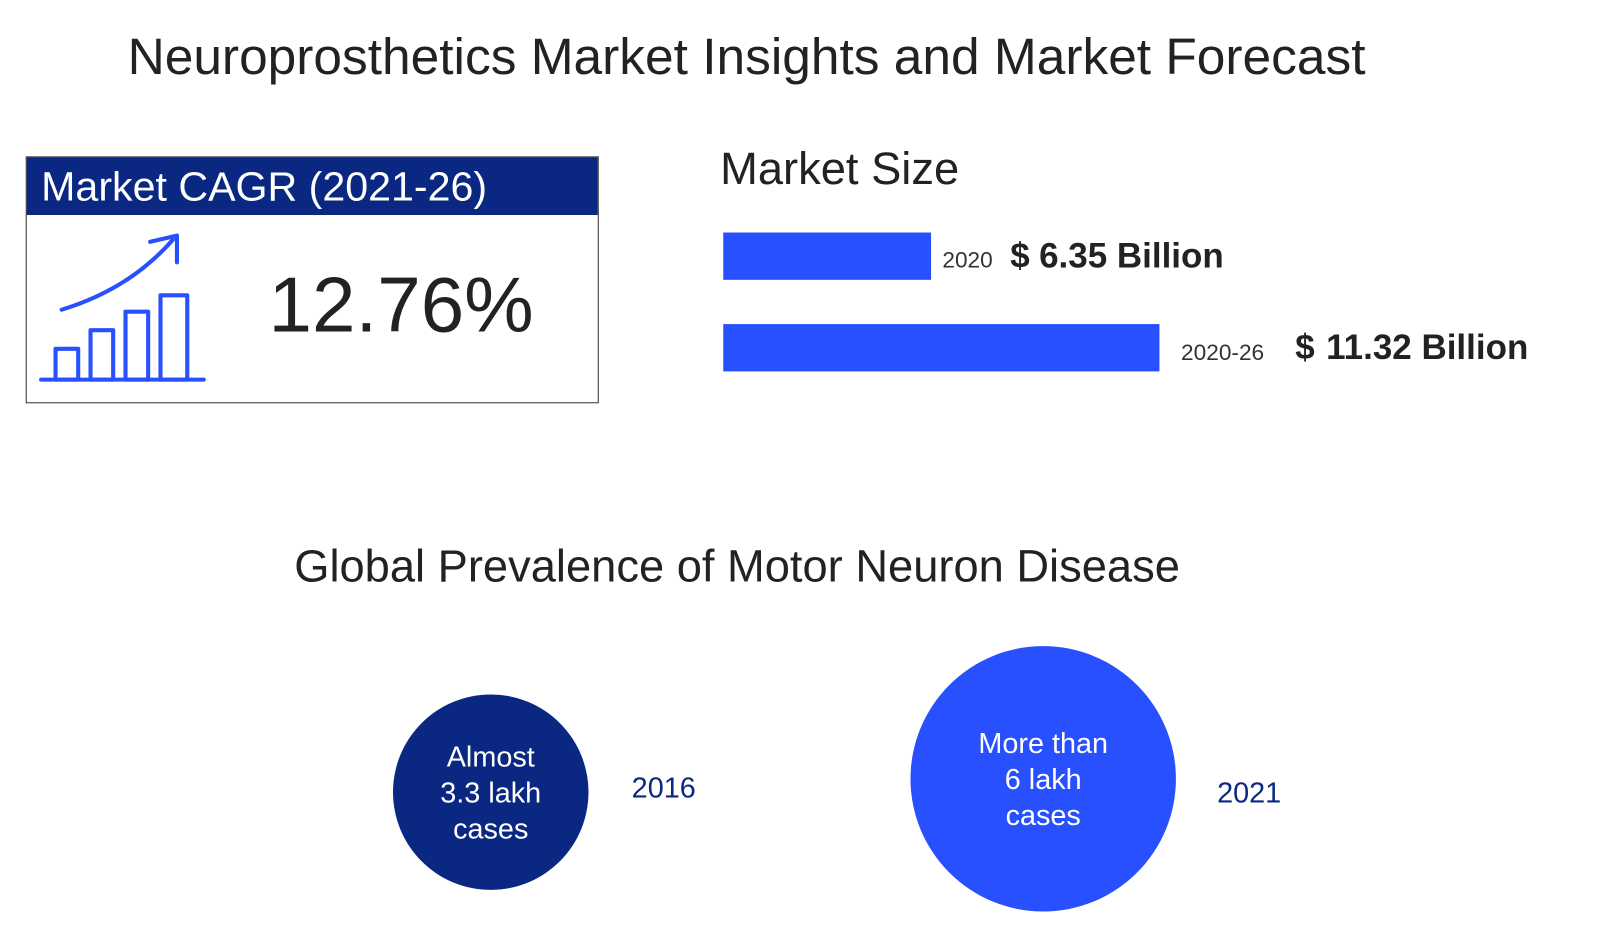 The image size is (1605, 945). What do you see at coordinates (401, 305) in the screenshot?
I see `cagr-value: 12.76%` at bounding box center [401, 305].